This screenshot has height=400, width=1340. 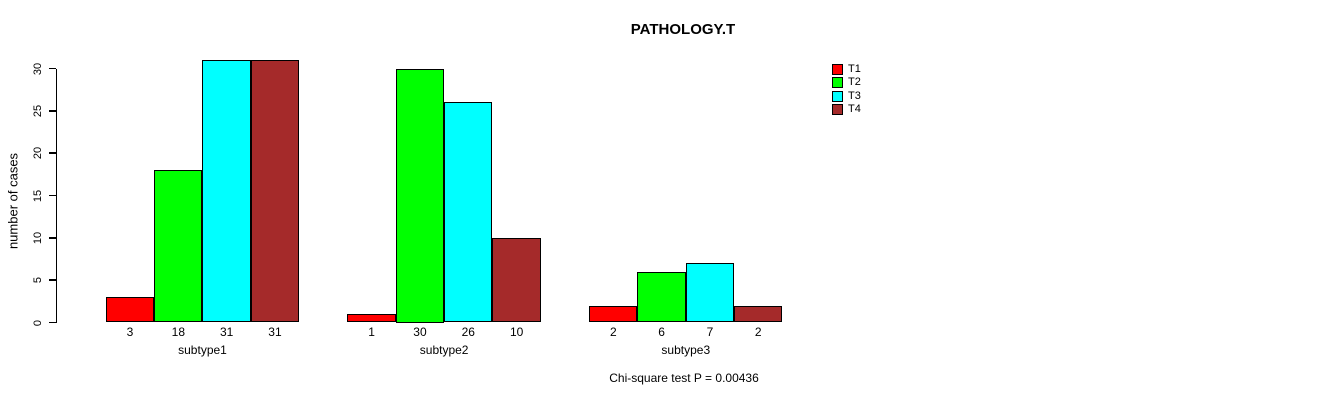 I want to click on x-axis-group-label: subtype3, so click(x=686, y=350).